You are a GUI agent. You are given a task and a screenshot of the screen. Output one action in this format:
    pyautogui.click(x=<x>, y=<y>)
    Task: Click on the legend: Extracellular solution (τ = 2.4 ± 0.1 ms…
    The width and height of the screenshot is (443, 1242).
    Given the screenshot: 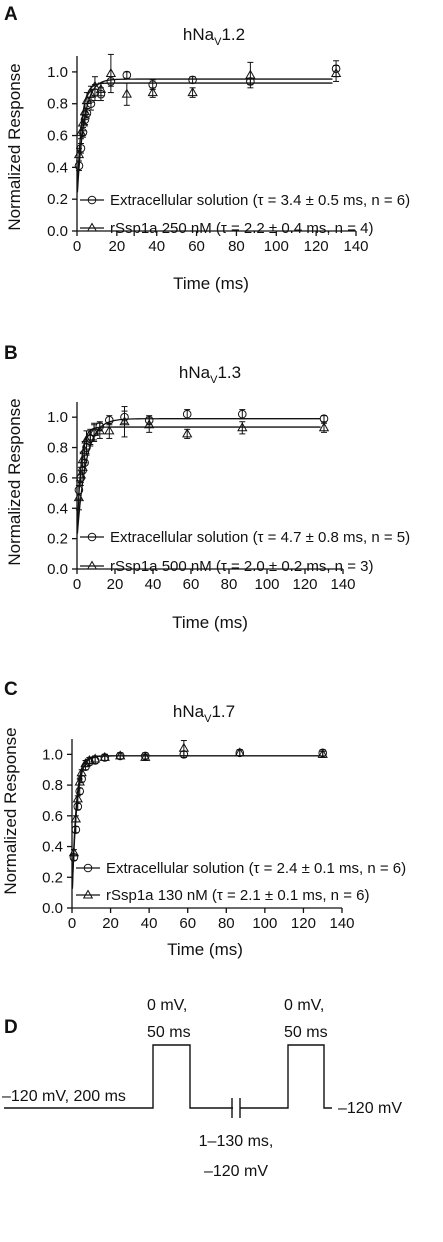 What is the action you would take?
    pyautogui.click(x=241, y=882)
    